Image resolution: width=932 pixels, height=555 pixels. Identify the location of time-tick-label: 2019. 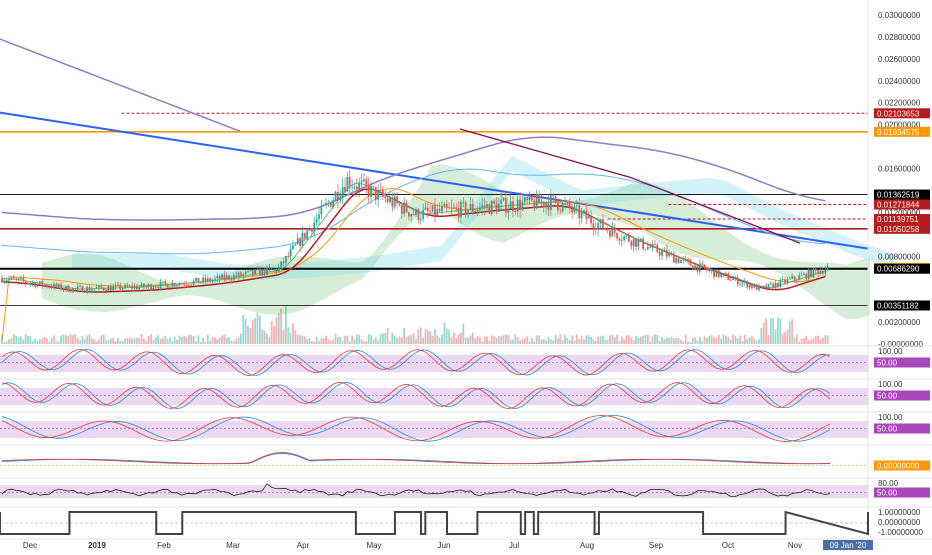
(97, 545).